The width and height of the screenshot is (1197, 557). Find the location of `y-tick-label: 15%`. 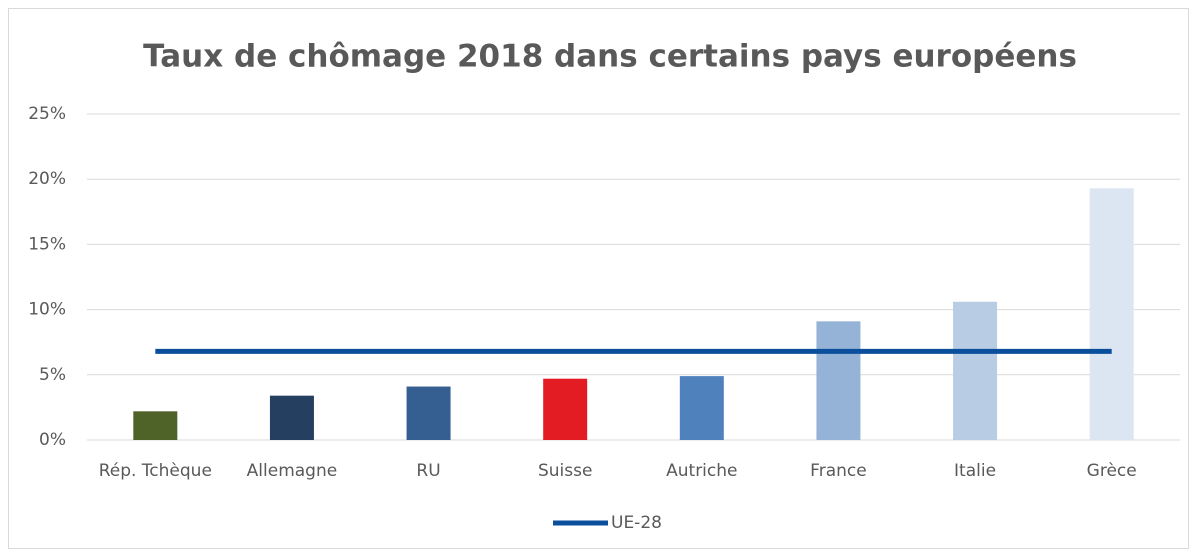

y-tick-label: 15% is located at coordinates (47, 244).